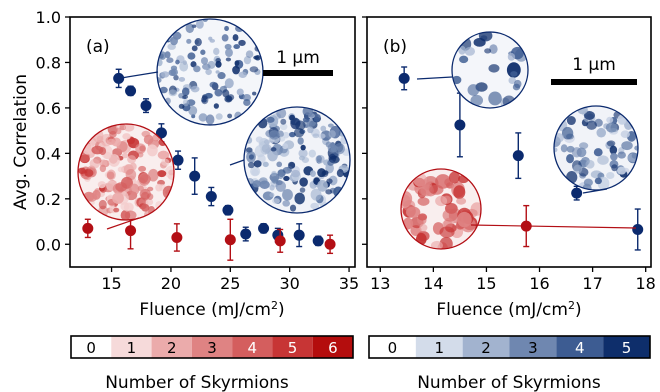 The height and width of the screenshot is (392, 660). I want to click on colorbar-frame, so click(212, 347).